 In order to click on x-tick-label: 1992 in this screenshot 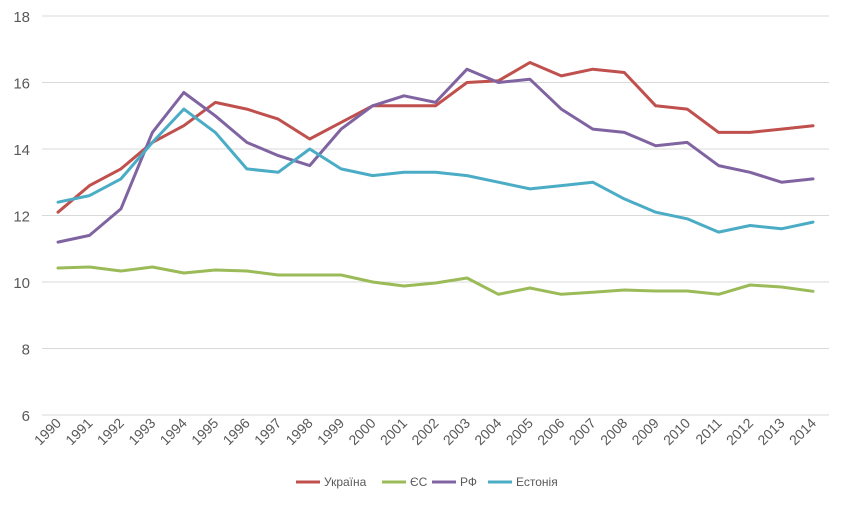, I will do `click(110, 431)`.